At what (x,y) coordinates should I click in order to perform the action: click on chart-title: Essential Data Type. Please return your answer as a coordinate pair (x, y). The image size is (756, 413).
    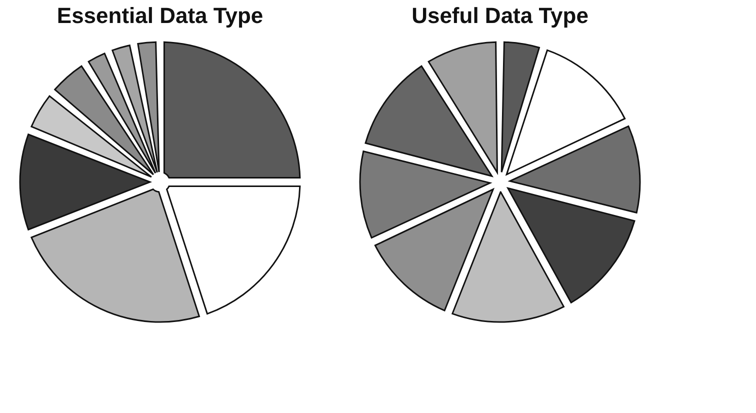
    Looking at the image, I should click on (160, 15).